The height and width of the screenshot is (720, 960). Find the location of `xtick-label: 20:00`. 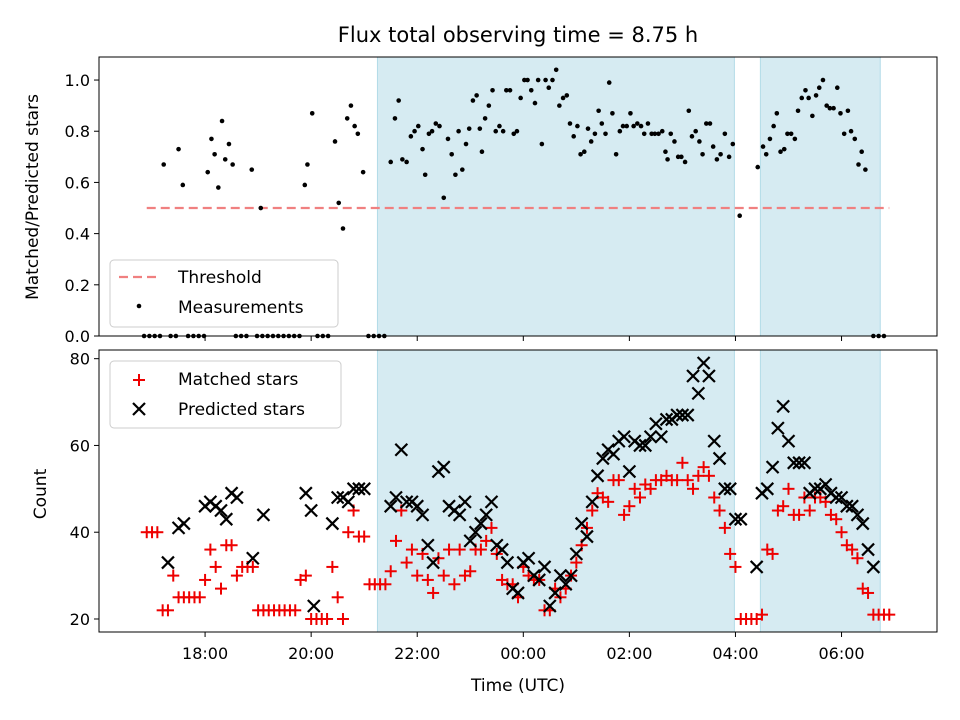

xtick-label: 20:00 is located at coordinates (311, 653).